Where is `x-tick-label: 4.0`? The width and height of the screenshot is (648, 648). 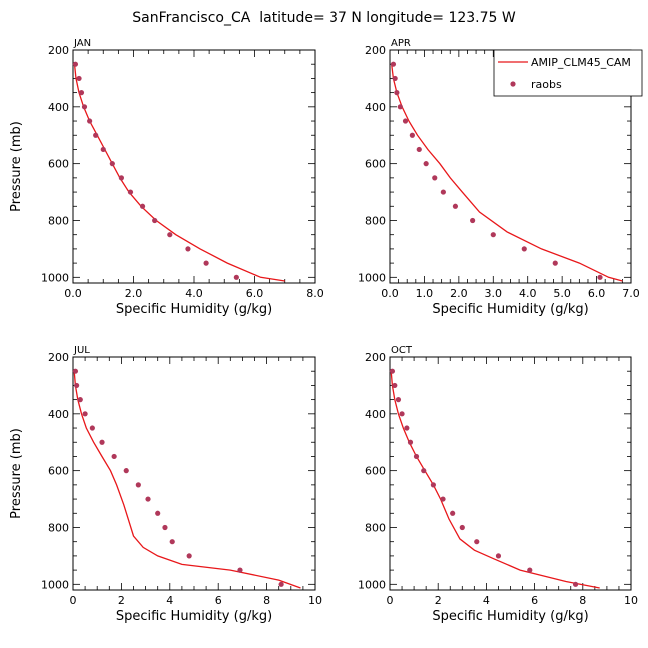
x-tick-label: 4.0 is located at coordinates (194, 293).